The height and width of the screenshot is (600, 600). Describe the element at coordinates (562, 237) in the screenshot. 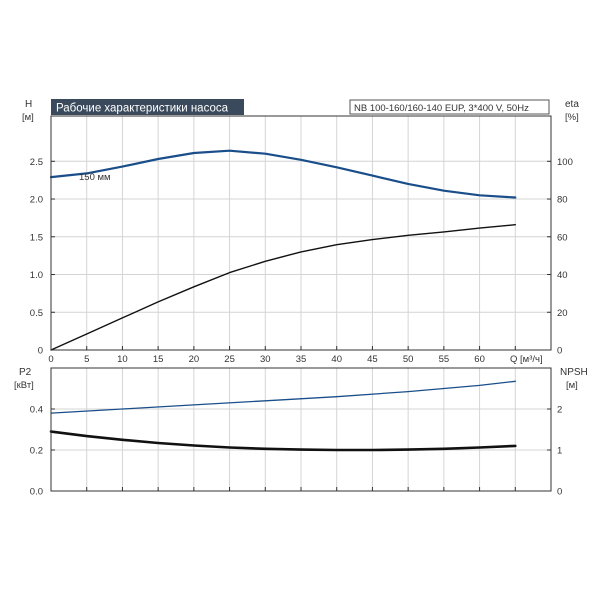

I see `y2-tick-label: 60` at that location.